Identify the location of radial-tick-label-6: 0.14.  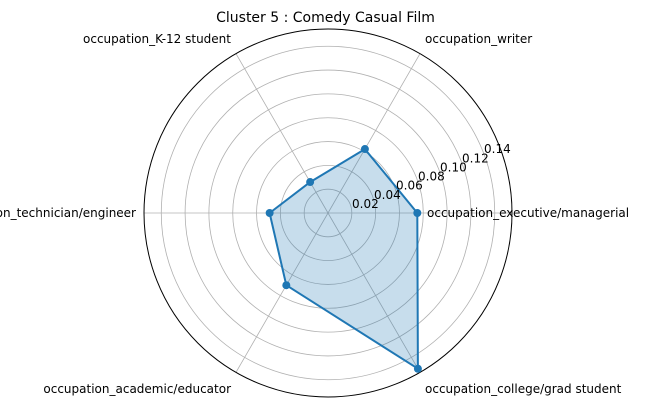
(497, 149).